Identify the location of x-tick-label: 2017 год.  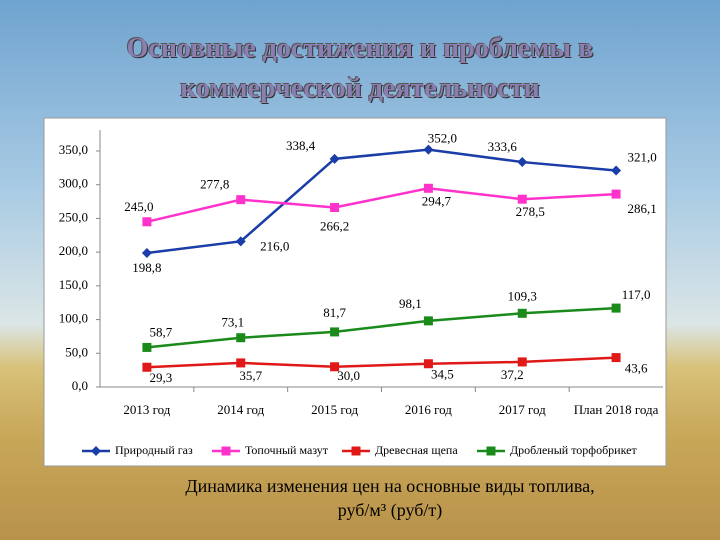
(522, 409).